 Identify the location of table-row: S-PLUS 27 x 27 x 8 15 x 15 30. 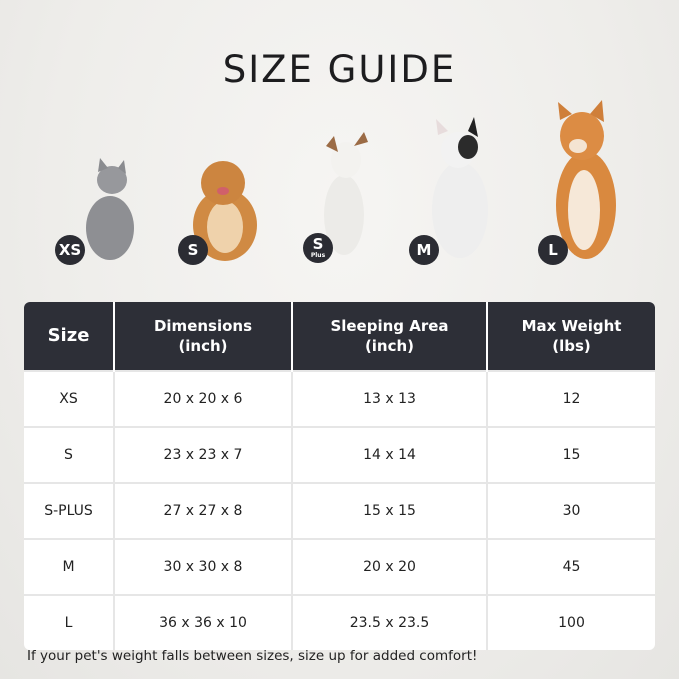
(339, 510).